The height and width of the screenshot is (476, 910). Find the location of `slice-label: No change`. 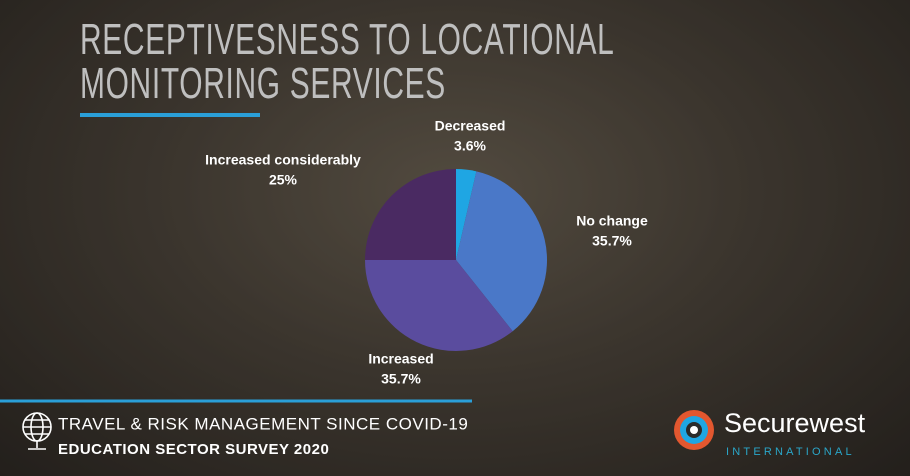

slice-label: No change is located at coordinates (612, 221).